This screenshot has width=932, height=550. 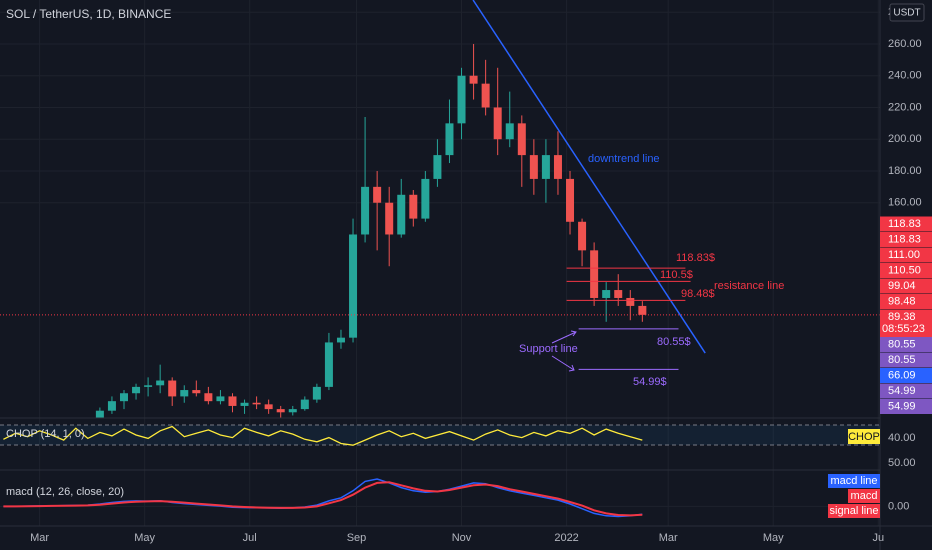 What do you see at coordinates (905, 203) in the screenshot?
I see `y-tick-label: 160.00` at bounding box center [905, 203].